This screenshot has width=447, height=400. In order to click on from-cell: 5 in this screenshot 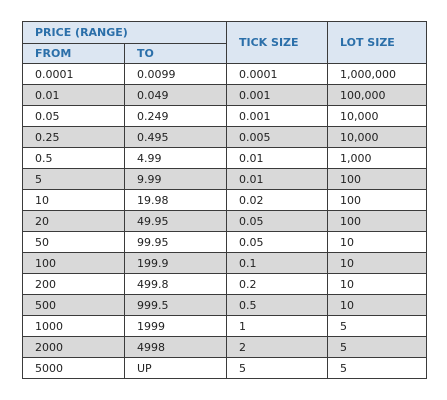, I will do `click(73, 179)`.